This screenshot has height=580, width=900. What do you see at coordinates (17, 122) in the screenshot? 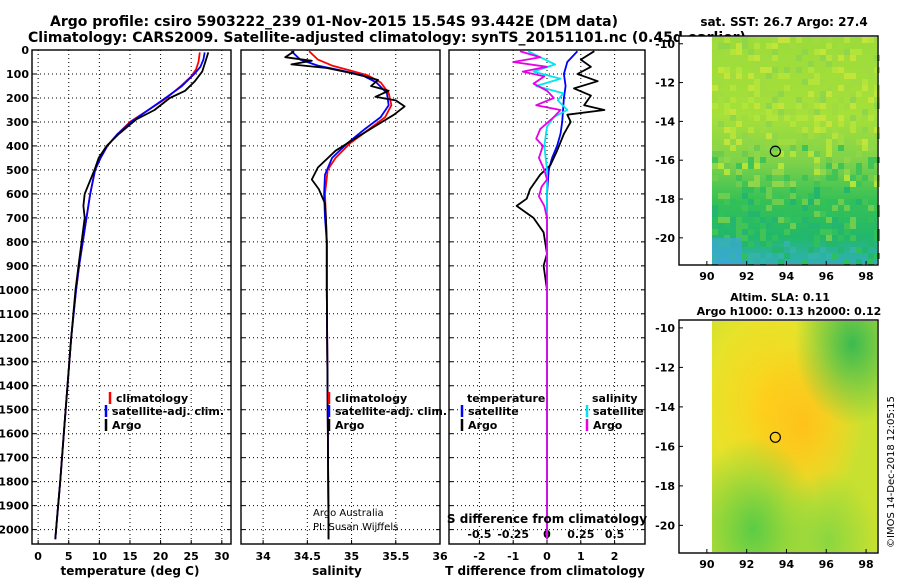
I see `depth-tick-label: 300` at bounding box center [17, 122].